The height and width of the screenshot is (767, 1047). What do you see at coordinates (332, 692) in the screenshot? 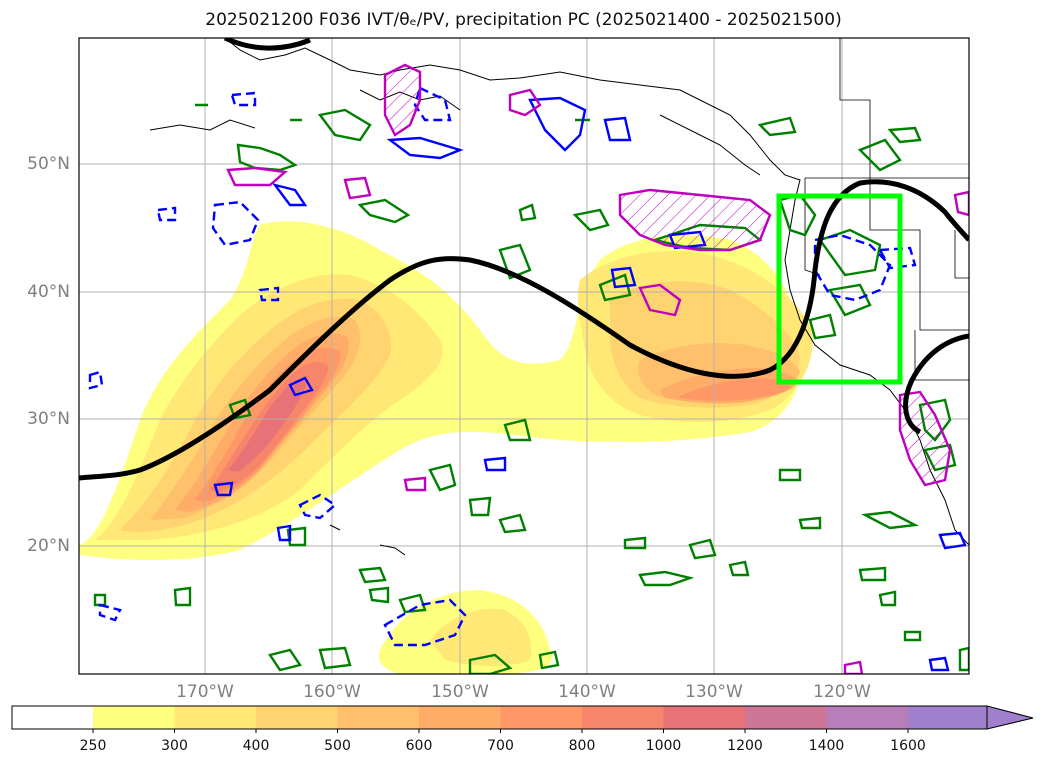
I see `lon-label-160w: 160°W` at bounding box center [332, 692].